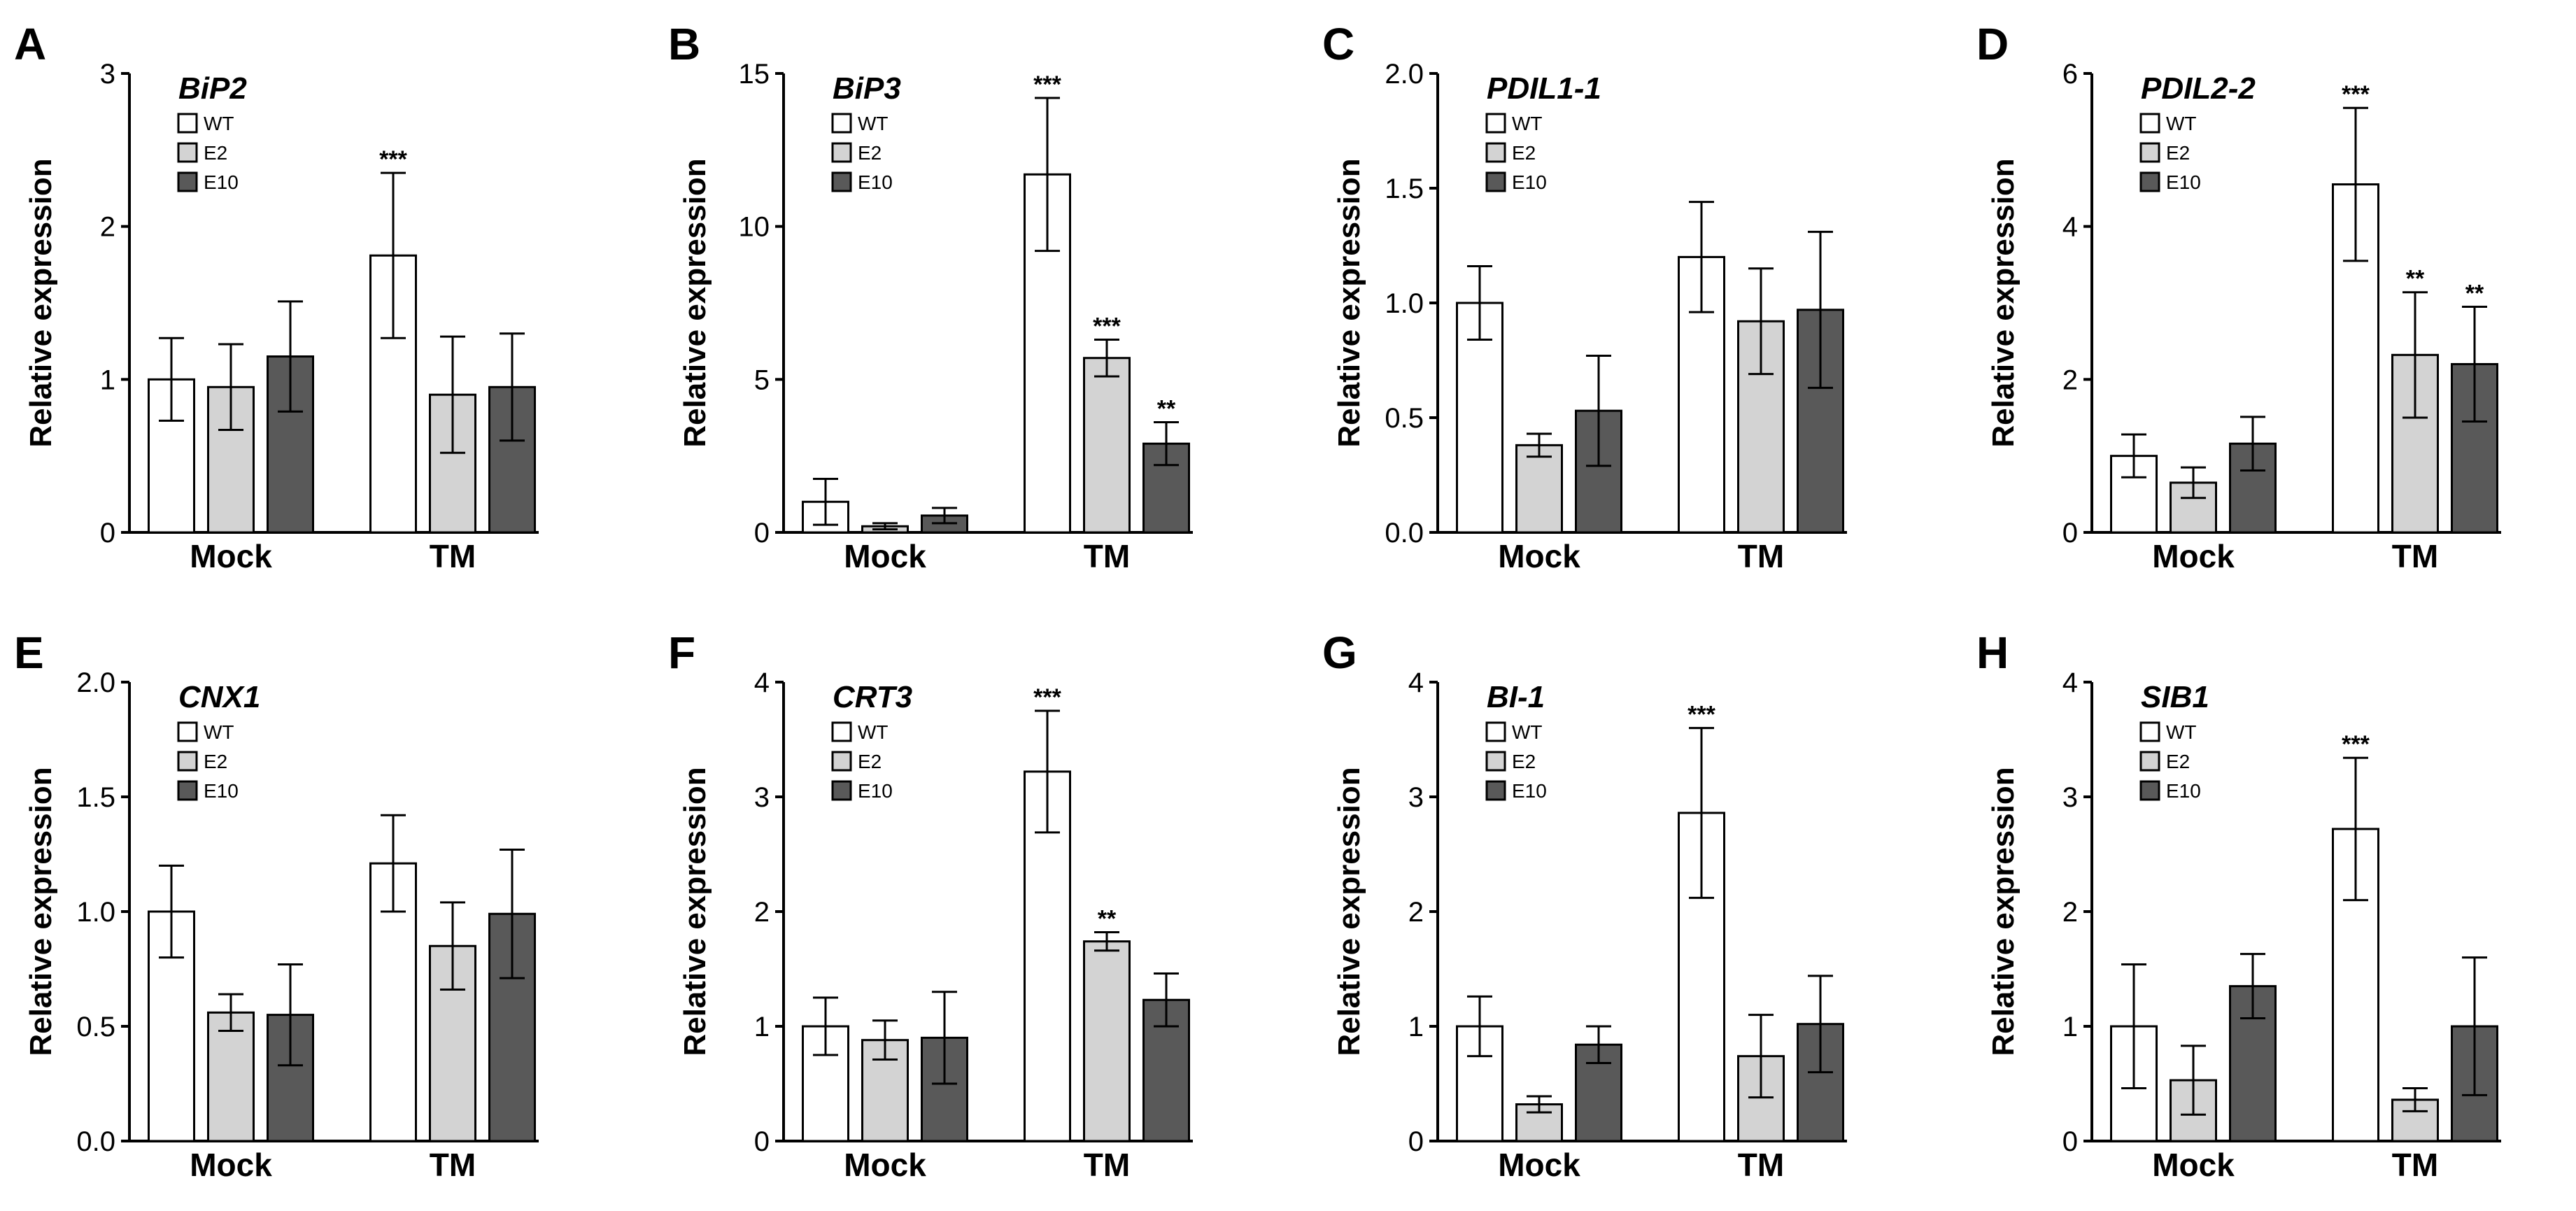 This screenshot has height=1211, width=2576. I want to click on gene-title: PDIL1-1, so click(1544, 88).